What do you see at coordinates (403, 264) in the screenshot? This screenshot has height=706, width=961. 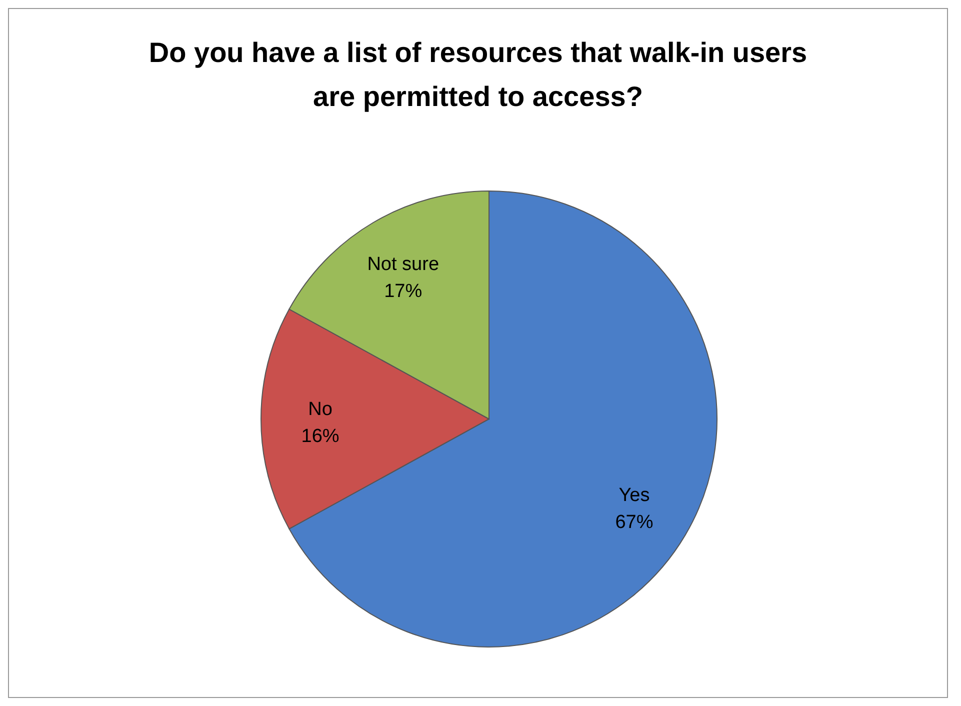 I see `slice-label: Not sure` at bounding box center [403, 264].